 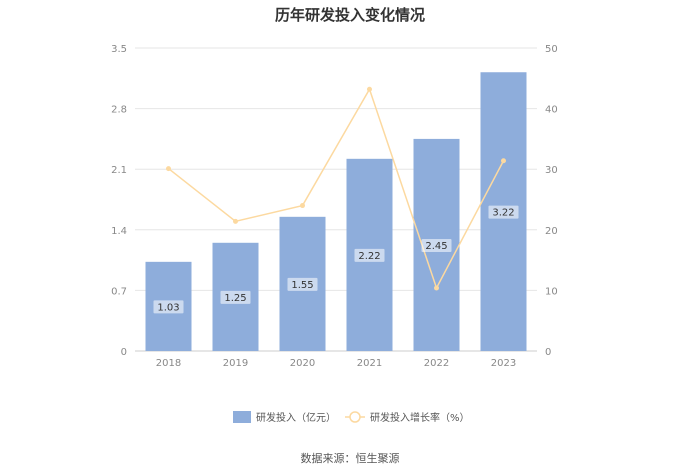 What do you see at coordinates (355, 417) in the screenshot?
I see `legend-line-marker` at bounding box center [355, 417].